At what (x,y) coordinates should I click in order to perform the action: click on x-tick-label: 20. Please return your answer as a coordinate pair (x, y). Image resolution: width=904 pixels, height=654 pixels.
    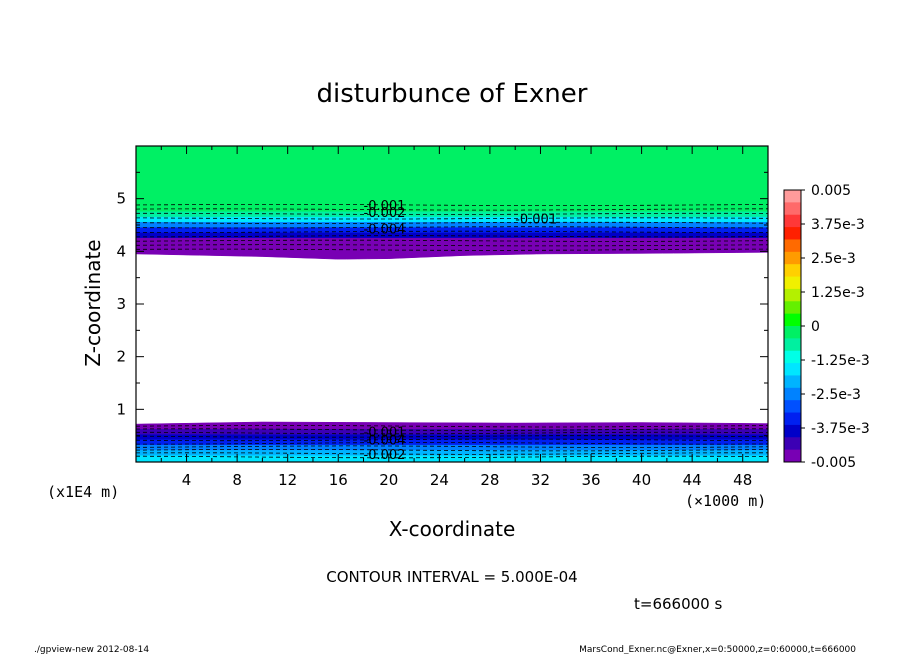
    Looking at the image, I should click on (388, 480).